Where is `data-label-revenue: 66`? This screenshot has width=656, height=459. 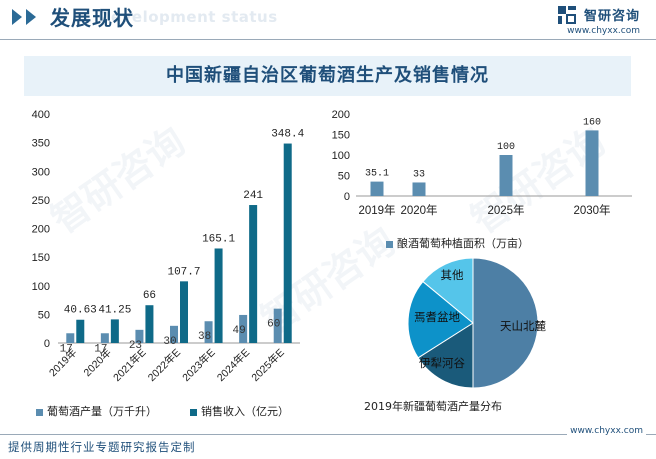
data-label-revenue: 66 is located at coordinates (149, 296).